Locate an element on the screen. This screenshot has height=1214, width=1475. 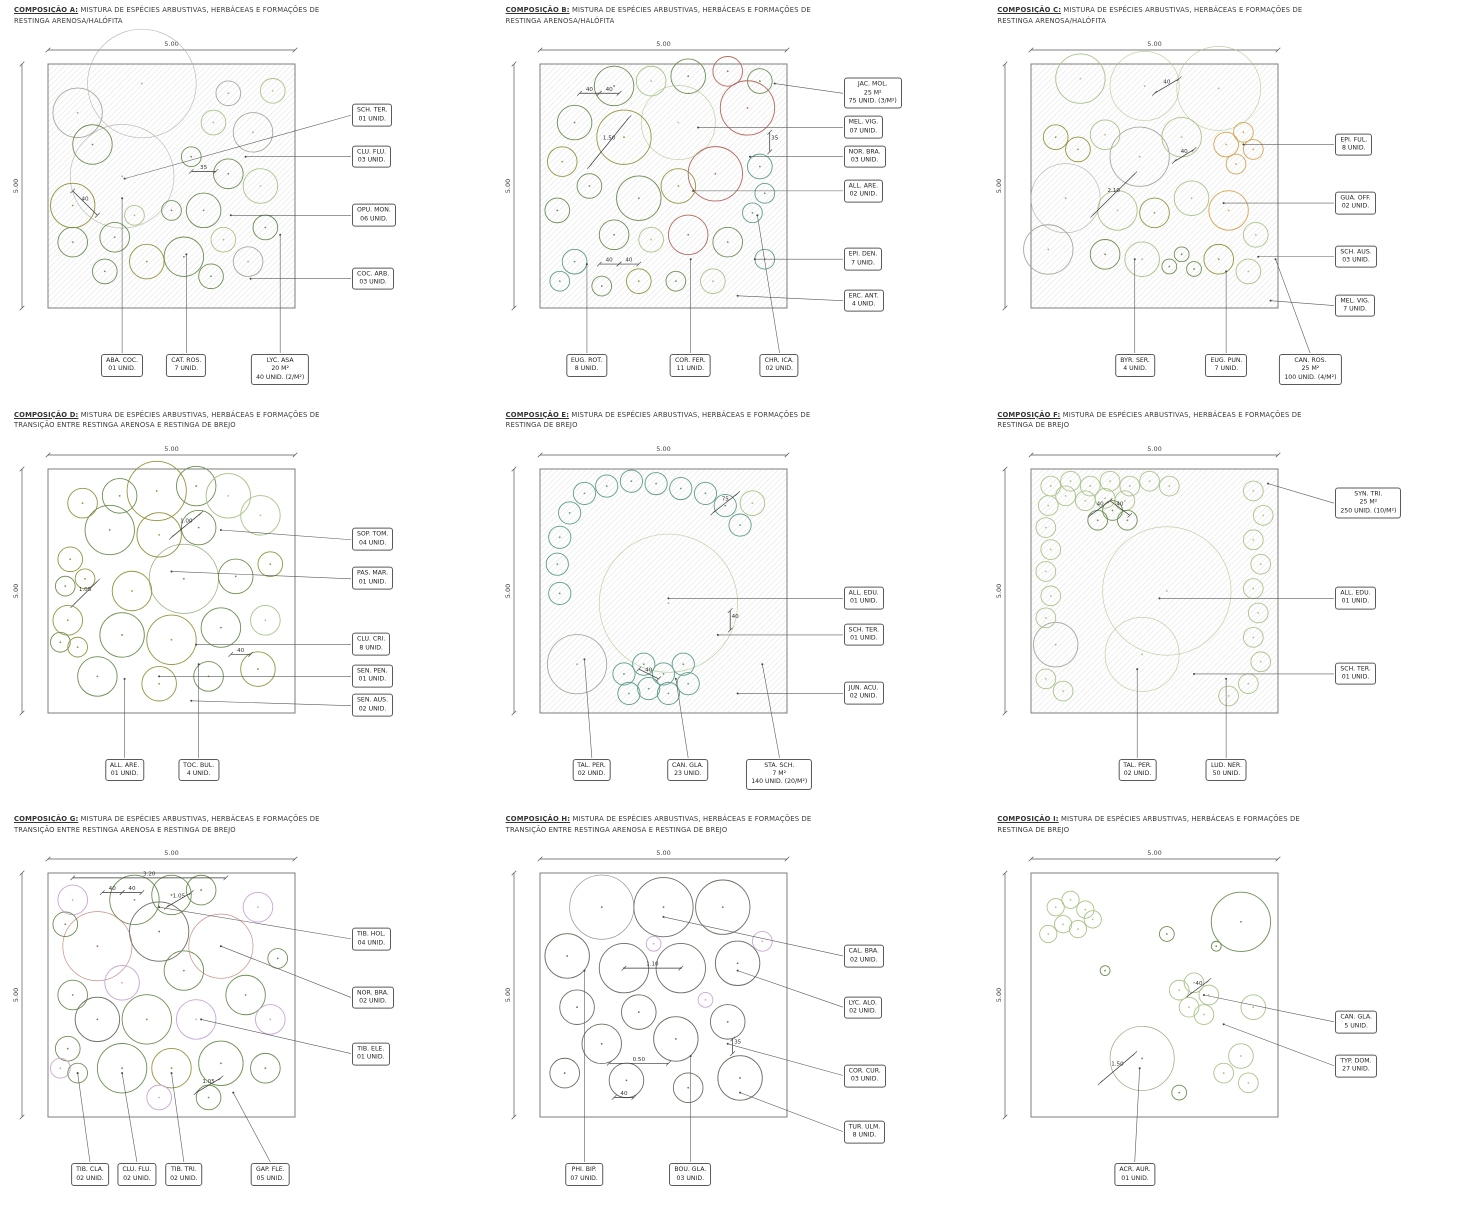
species-callout-line: EPI. DEN. is located at coordinates (863, 254).